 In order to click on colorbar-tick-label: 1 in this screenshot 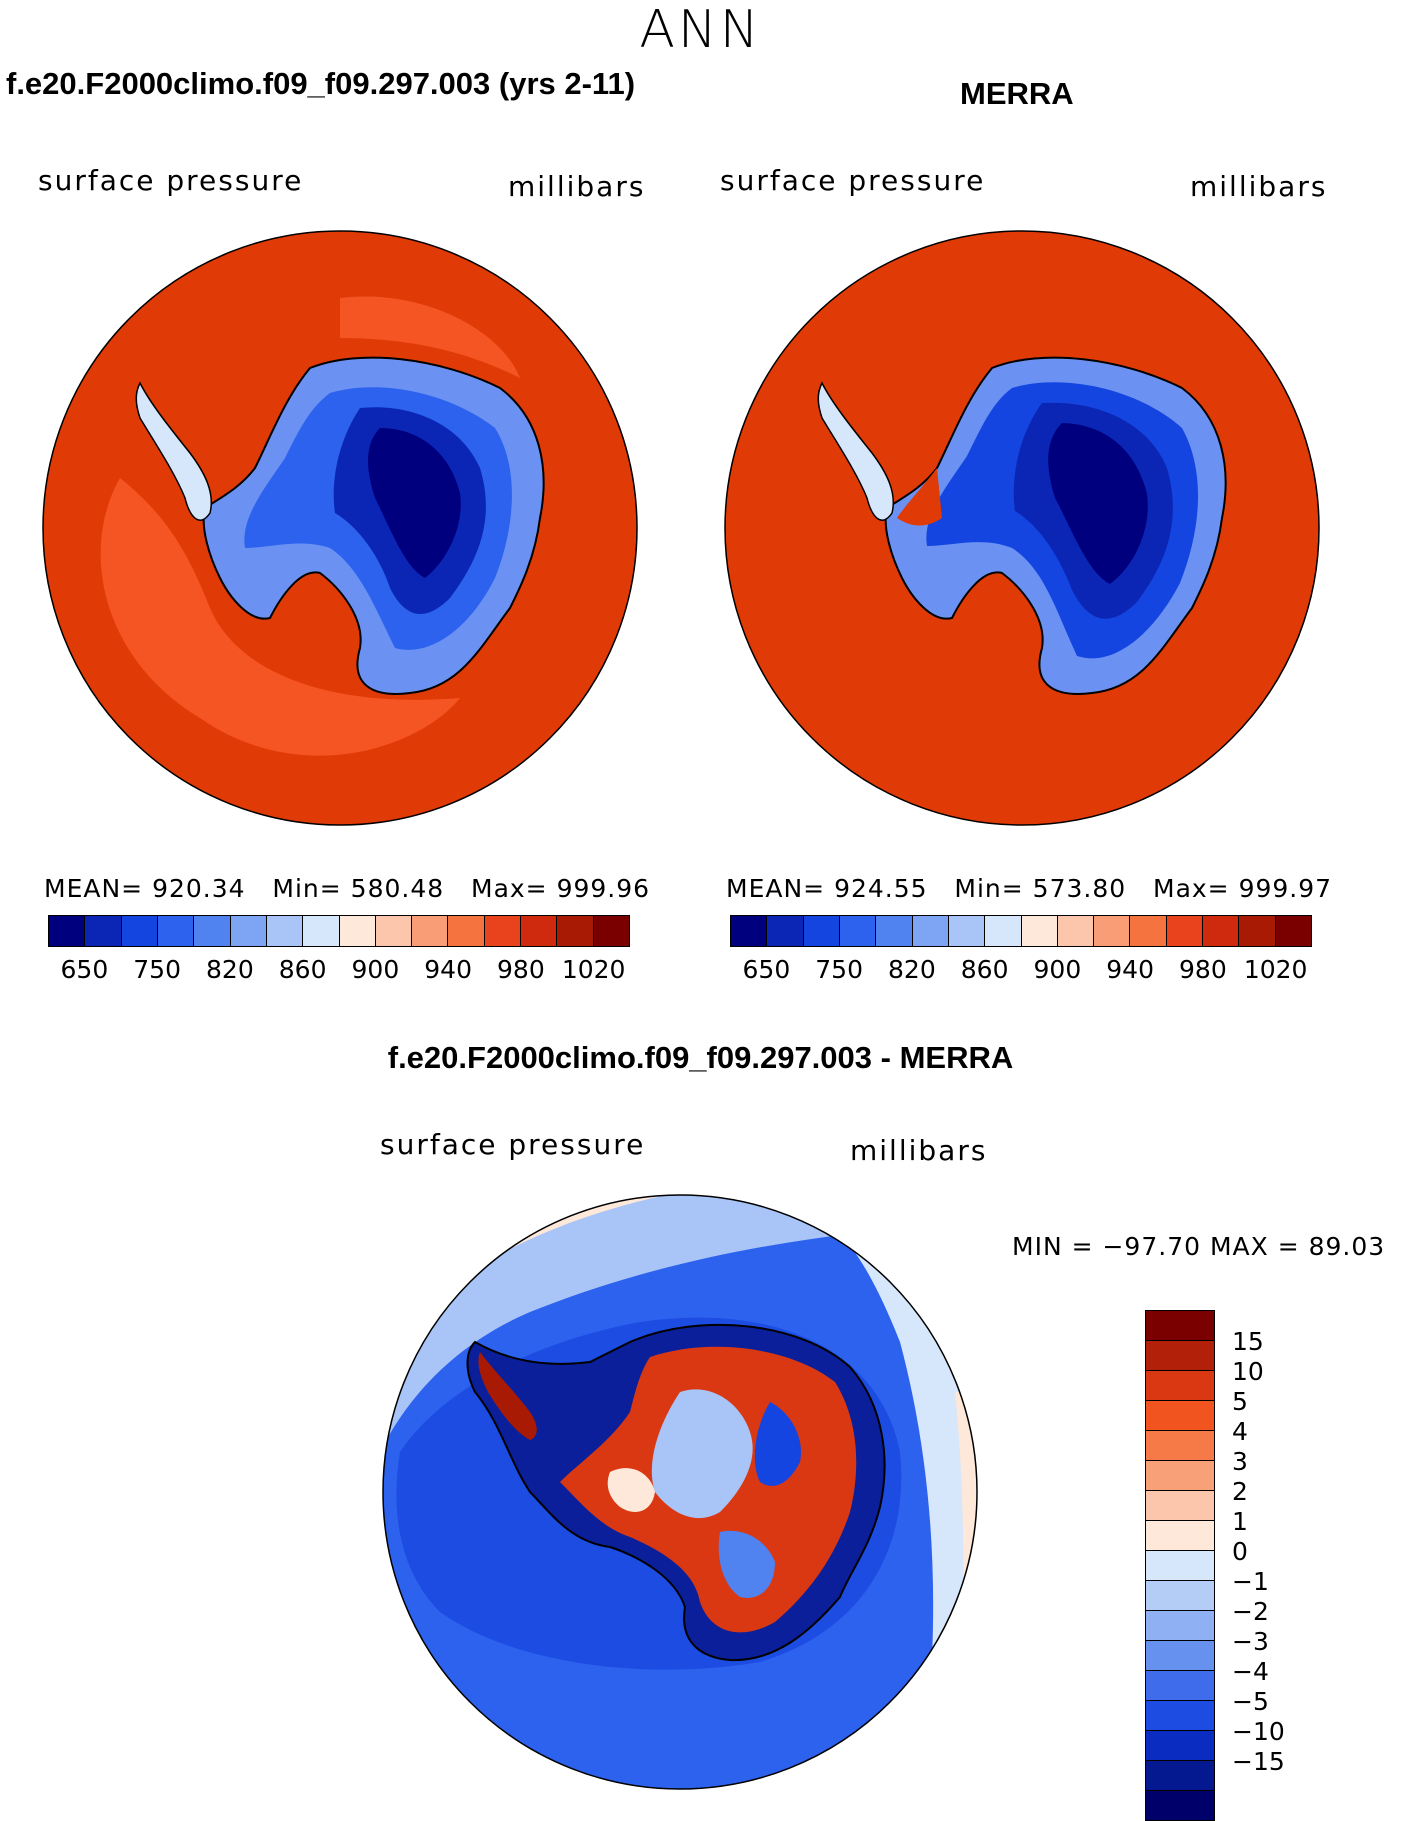, I will do `click(1240, 1521)`.